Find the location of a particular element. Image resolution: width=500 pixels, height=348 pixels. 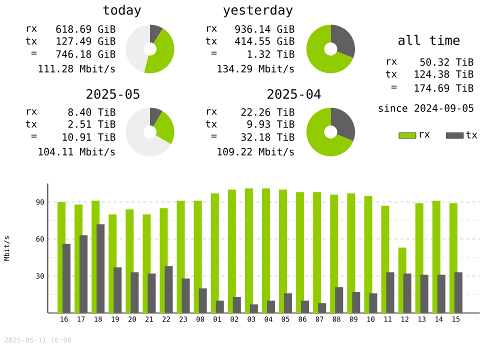

text: 111.28 Mbit/s is located at coordinates (76, 69).